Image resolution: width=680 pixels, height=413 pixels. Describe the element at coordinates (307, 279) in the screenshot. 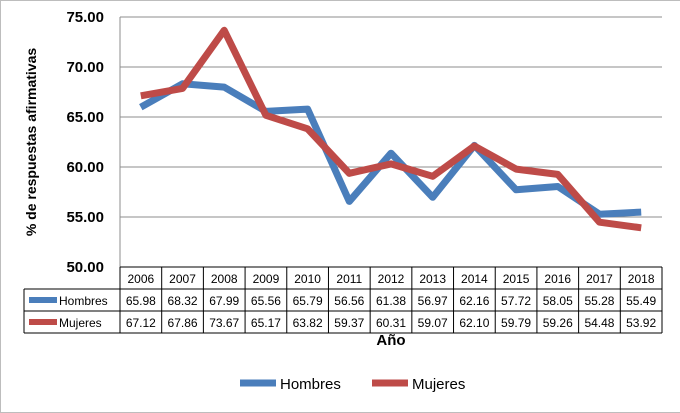

I see `x-category-label: 2010` at that location.